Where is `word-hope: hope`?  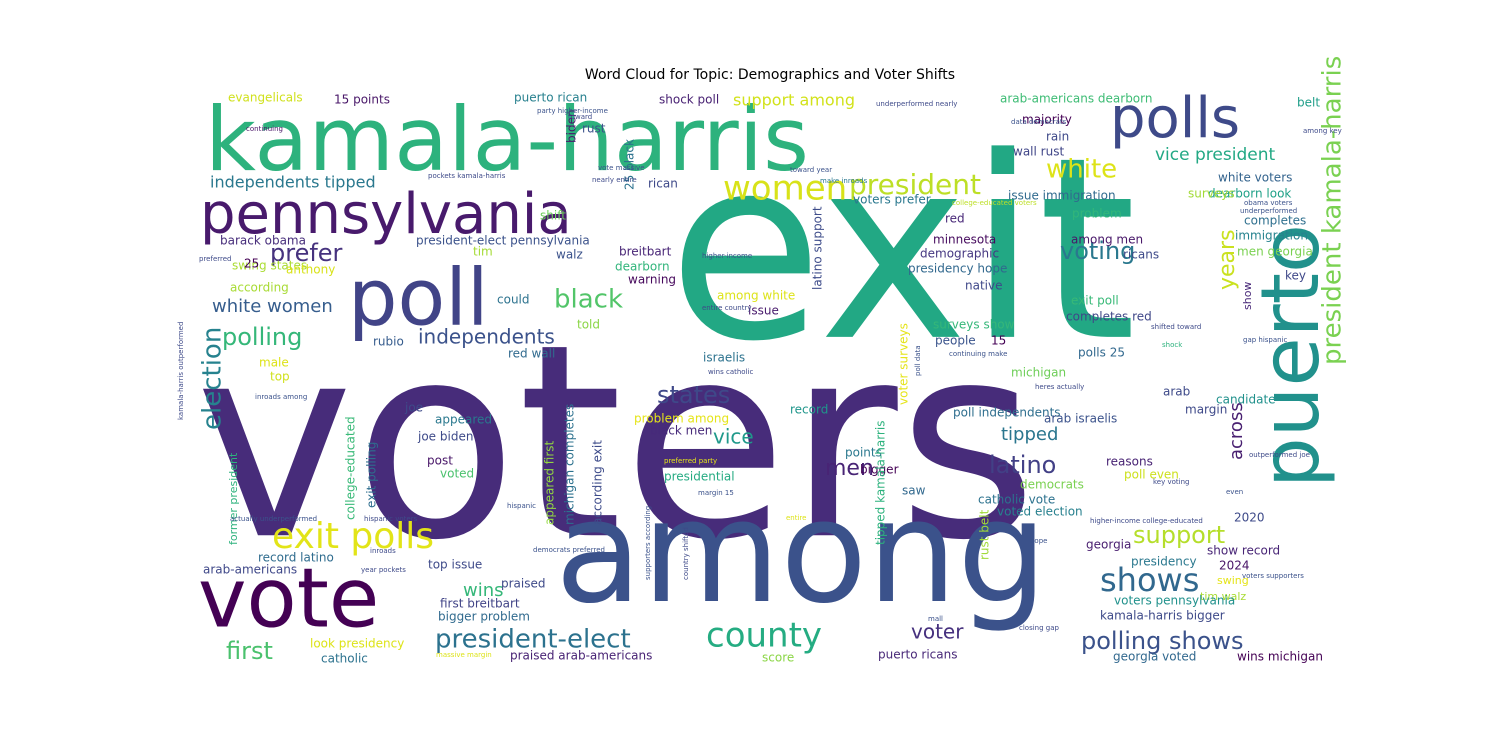 word-hope: hope is located at coordinates (1038, 541).